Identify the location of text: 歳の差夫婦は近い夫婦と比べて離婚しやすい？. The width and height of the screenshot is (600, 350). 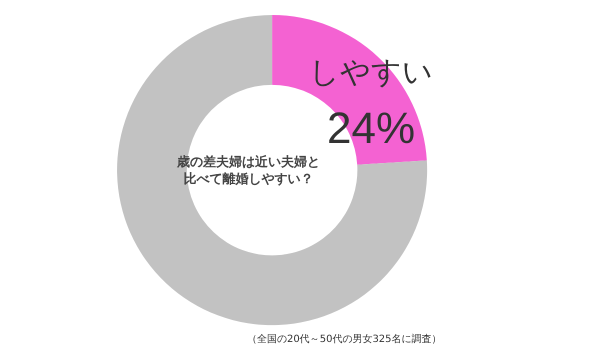
(248, 170).